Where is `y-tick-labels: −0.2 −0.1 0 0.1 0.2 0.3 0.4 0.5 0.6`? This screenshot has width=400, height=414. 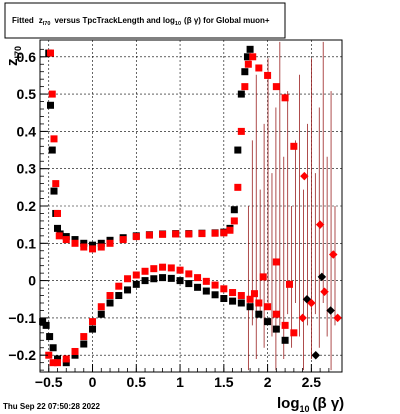 y-tick-labels: −0.2 −0.1 0 0.1 0.2 0.3 0.4 0.5 0.6 is located at coordinates (22, 206).